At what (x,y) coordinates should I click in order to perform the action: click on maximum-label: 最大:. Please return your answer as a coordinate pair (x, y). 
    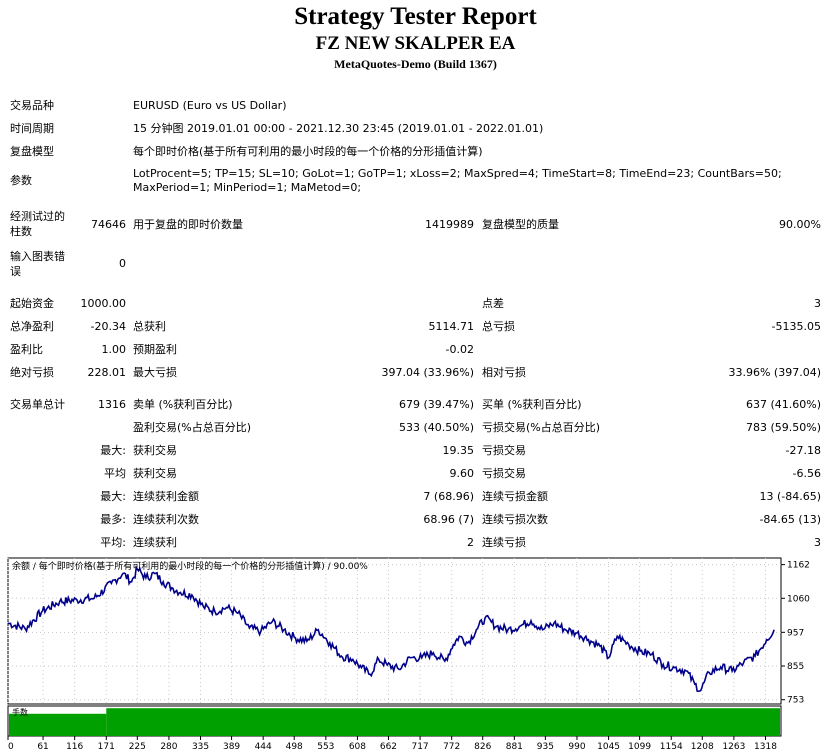
    Looking at the image, I should click on (113, 496).